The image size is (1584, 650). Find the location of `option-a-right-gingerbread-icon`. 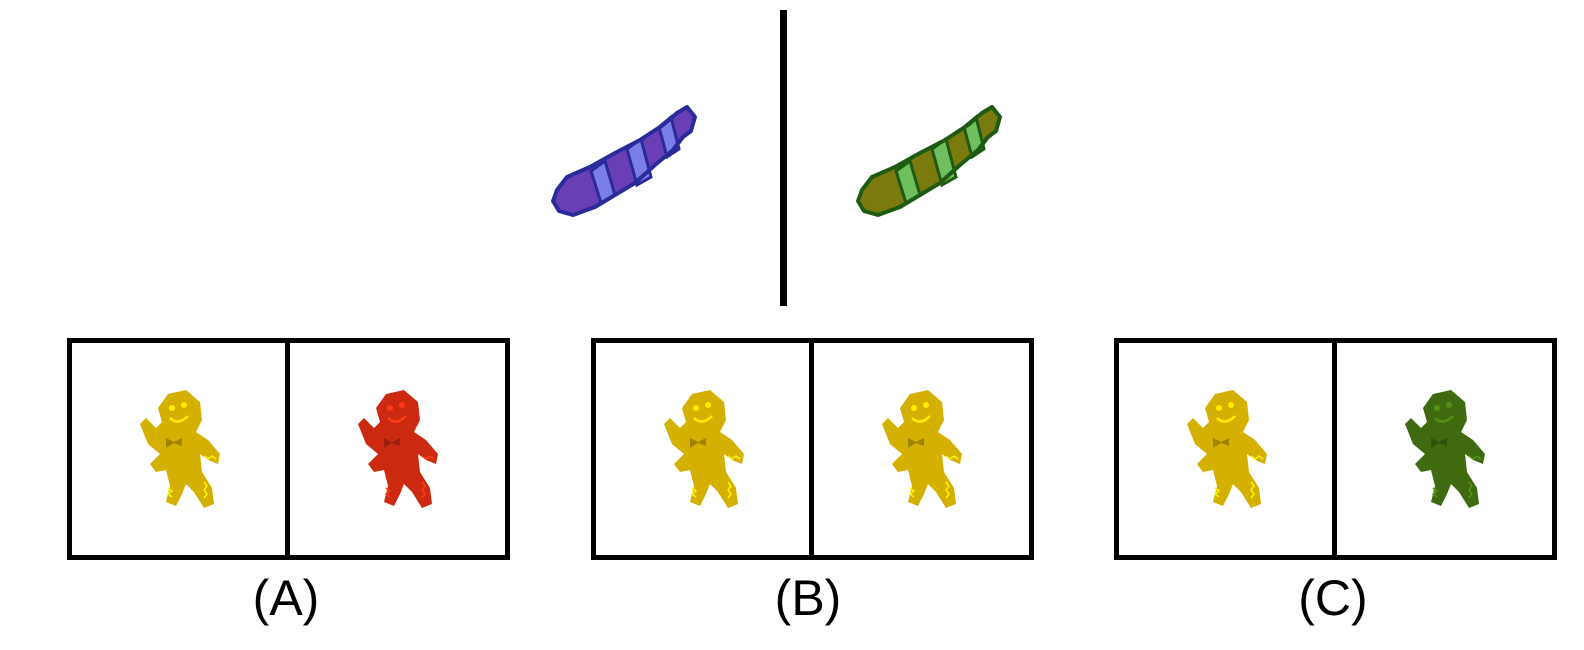

option-a-right-gingerbread-icon is located at coordinates (398, 449).